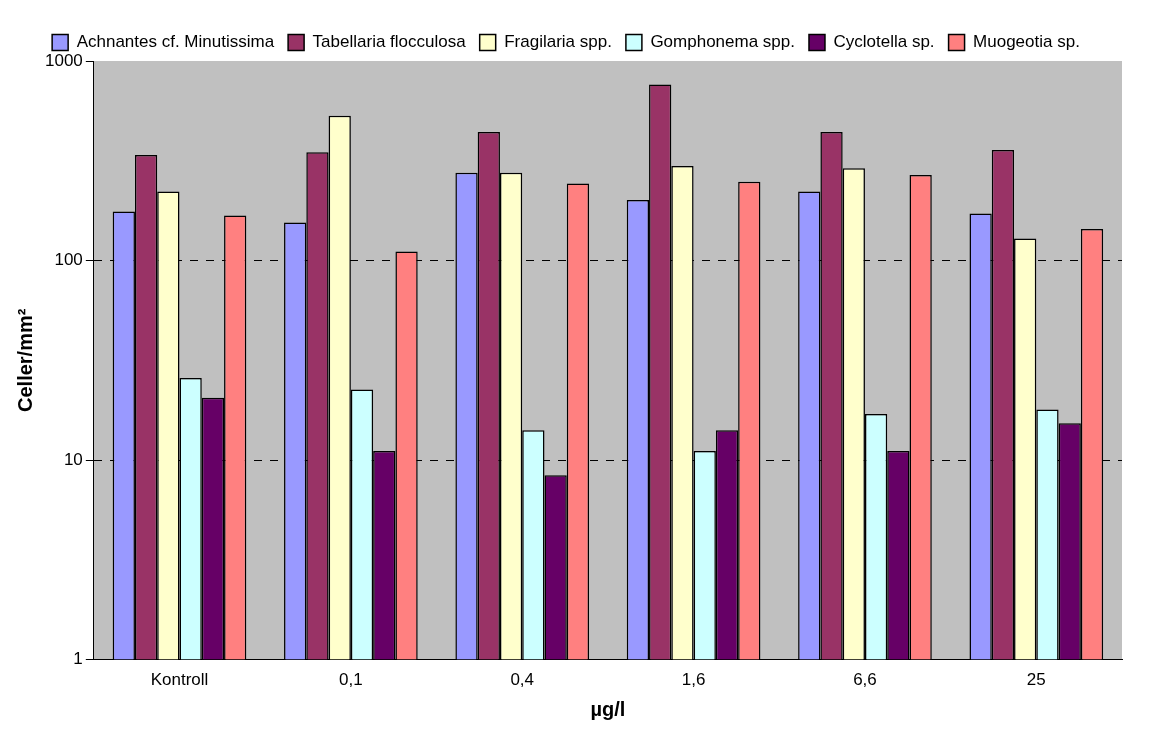 This screenshot has width=1162, height=736. I want to click on x-tick-label: Kontroll, so click(179, 680).